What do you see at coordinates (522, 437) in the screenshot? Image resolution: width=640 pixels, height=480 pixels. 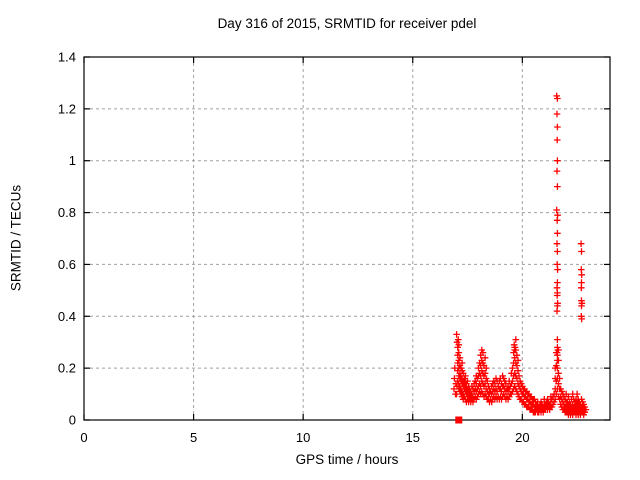 I see `x-tick-label: 20` at bounding box center [522, 437].